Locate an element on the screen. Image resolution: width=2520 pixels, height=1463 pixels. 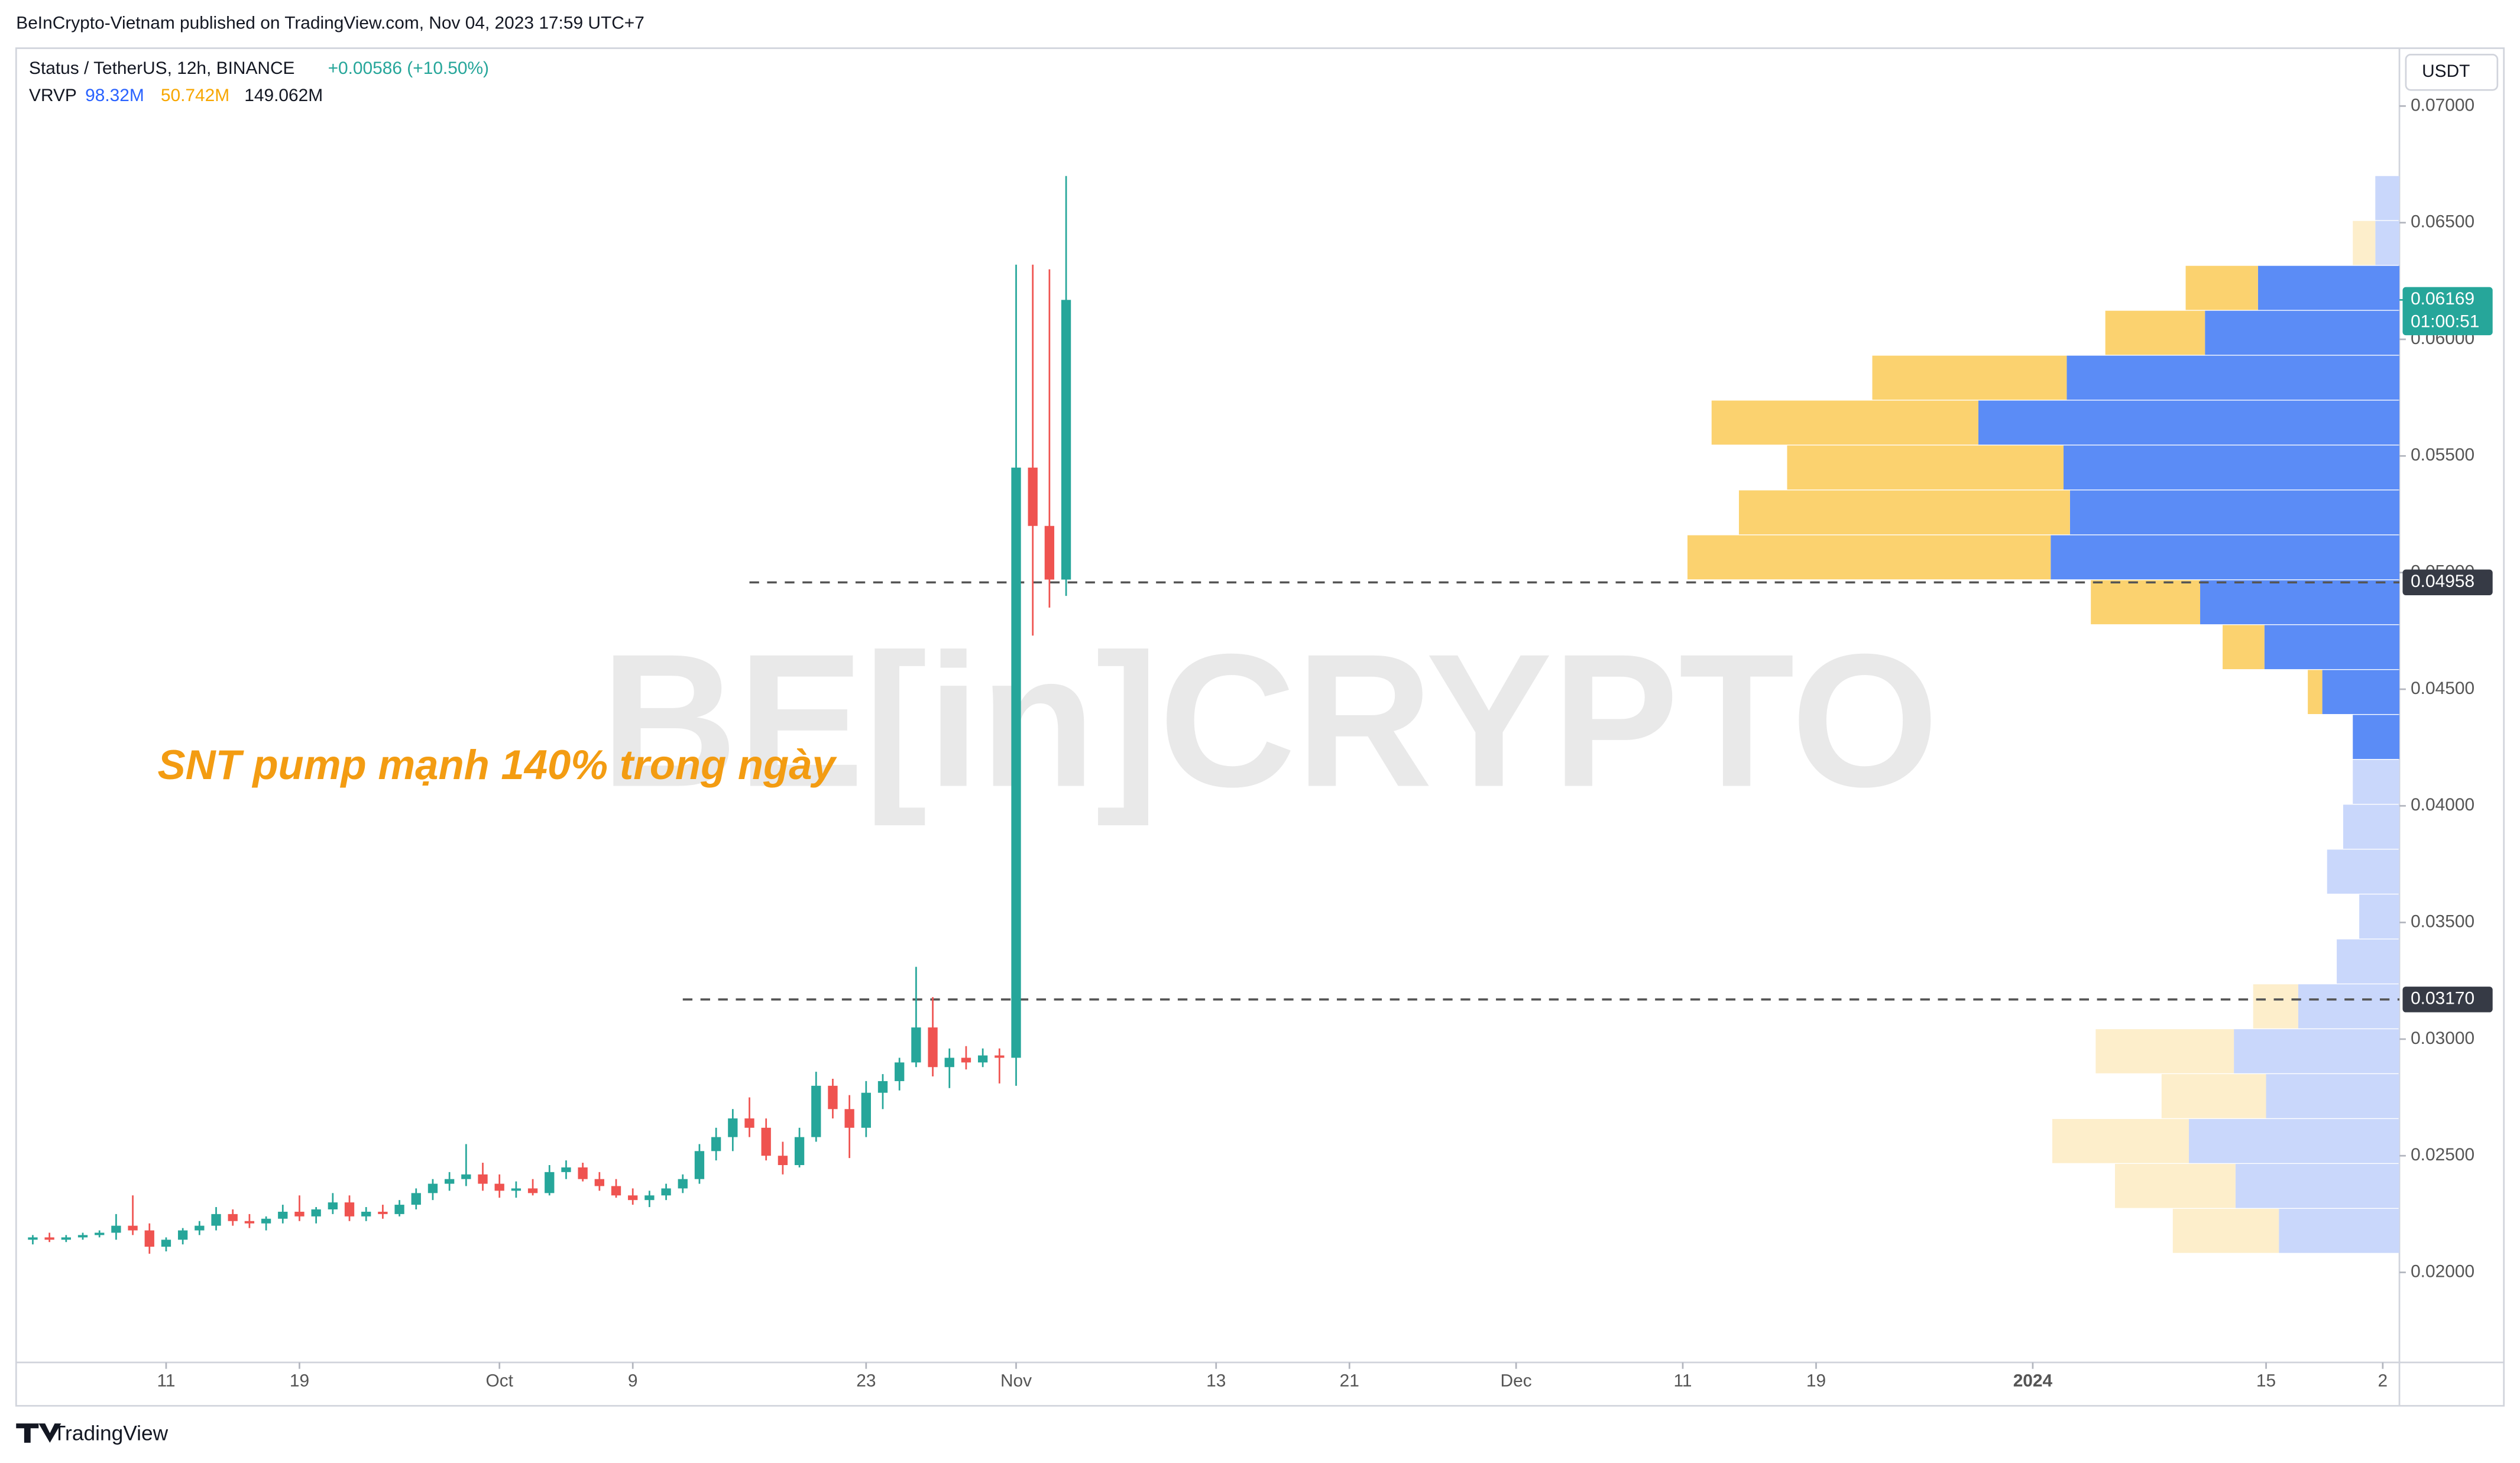
last-price-tag is located at coordinates (2447, 312).